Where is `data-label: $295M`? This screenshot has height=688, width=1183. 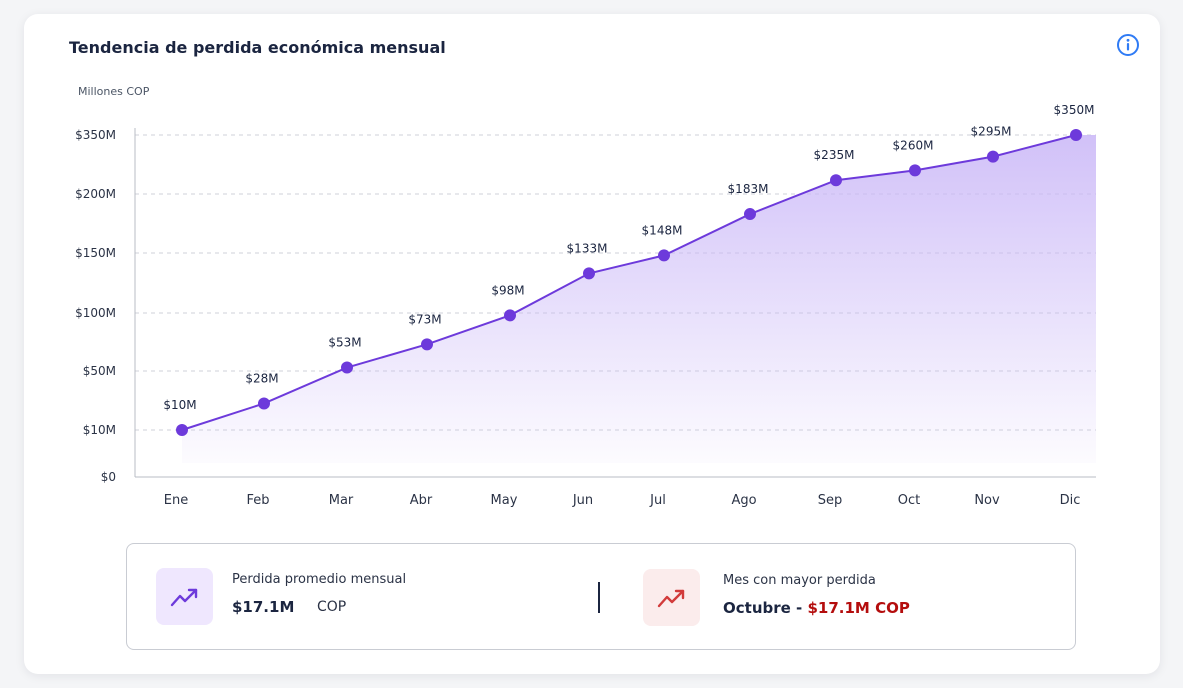
data-label: $295M is located at coordinates (991, 132).